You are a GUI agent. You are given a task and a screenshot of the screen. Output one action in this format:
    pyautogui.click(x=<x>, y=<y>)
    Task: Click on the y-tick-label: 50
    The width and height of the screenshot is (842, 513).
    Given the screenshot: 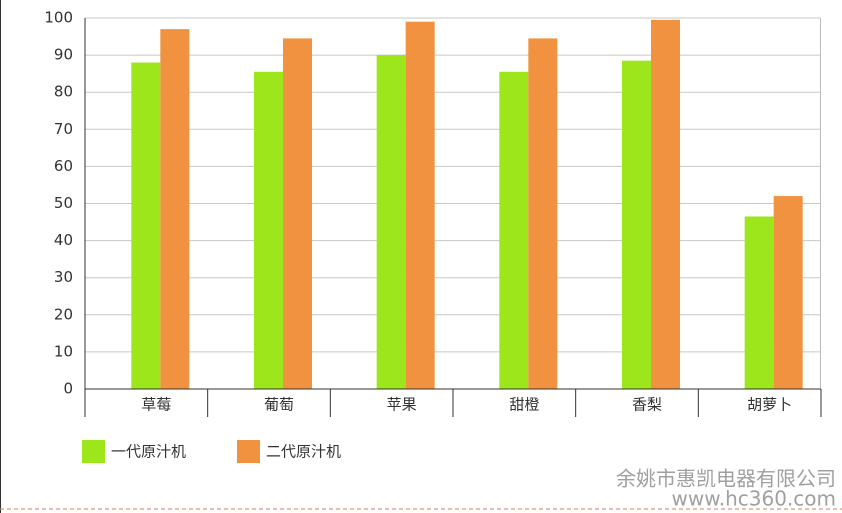 What is the action you would take?
    pyautogui.click(x=63, y=203)
    